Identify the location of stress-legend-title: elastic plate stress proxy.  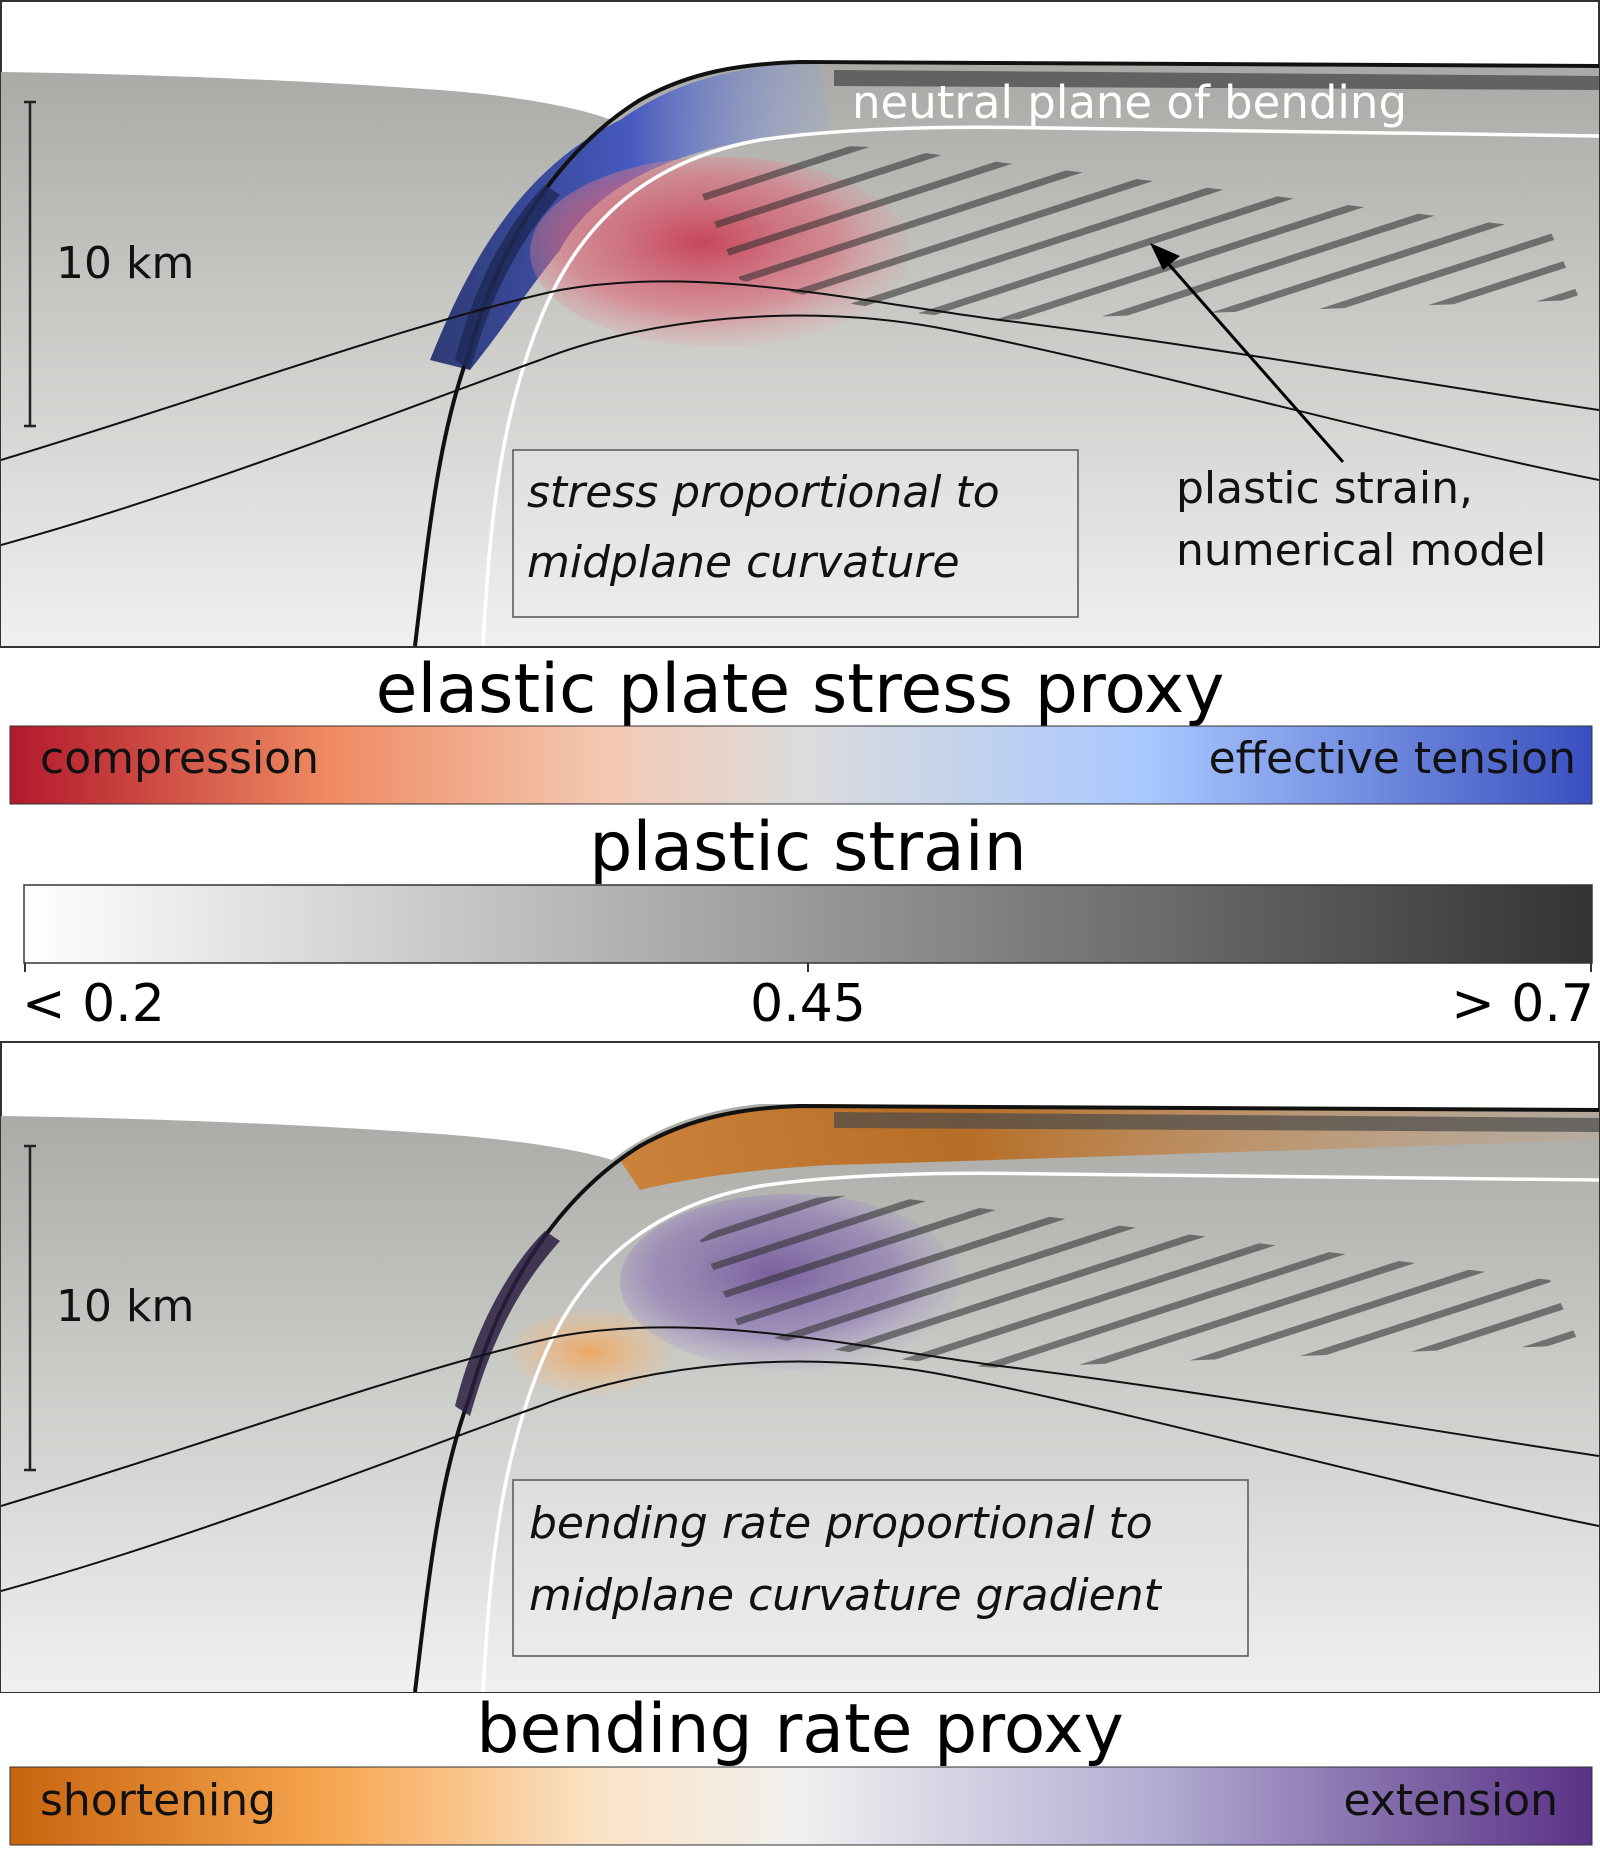
(800, 689).